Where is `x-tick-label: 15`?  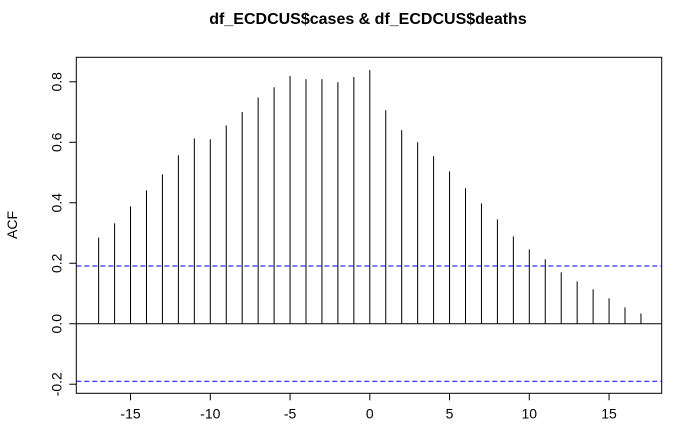
x-tick-label: 15 is located at coordinates (609, 413).